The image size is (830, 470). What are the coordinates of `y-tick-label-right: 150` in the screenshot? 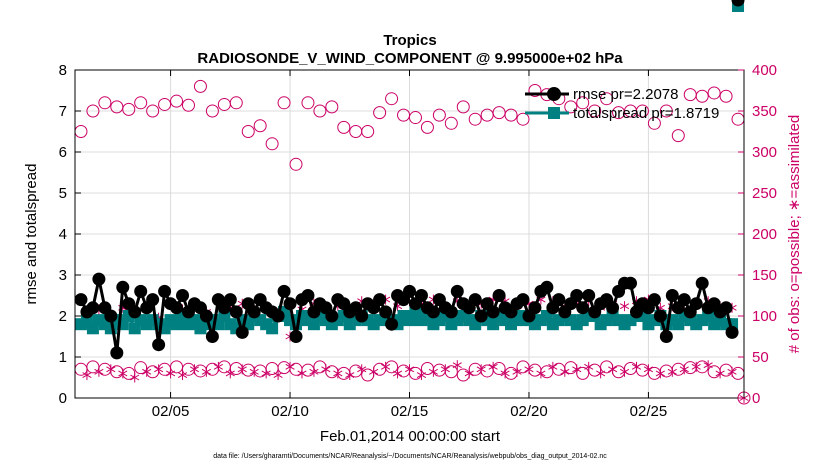 It's located at (764, 275).